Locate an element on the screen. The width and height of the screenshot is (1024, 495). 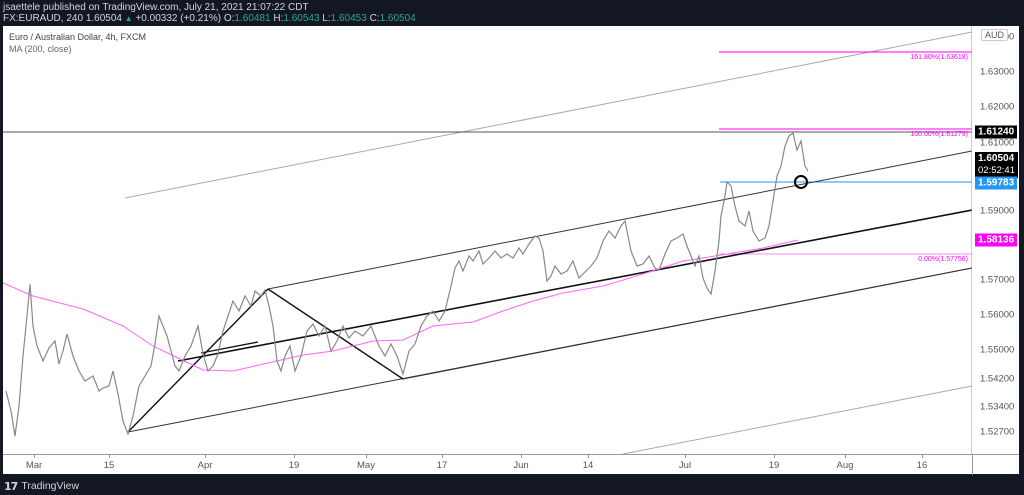
close-label: C: is located at coordinates (374, 18).